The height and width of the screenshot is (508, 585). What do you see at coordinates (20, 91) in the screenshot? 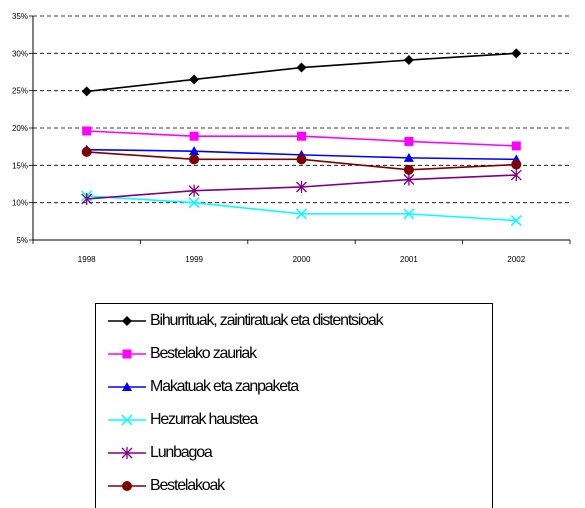
I see `y-tick-label: 25%` at bounding box center [20, 91].